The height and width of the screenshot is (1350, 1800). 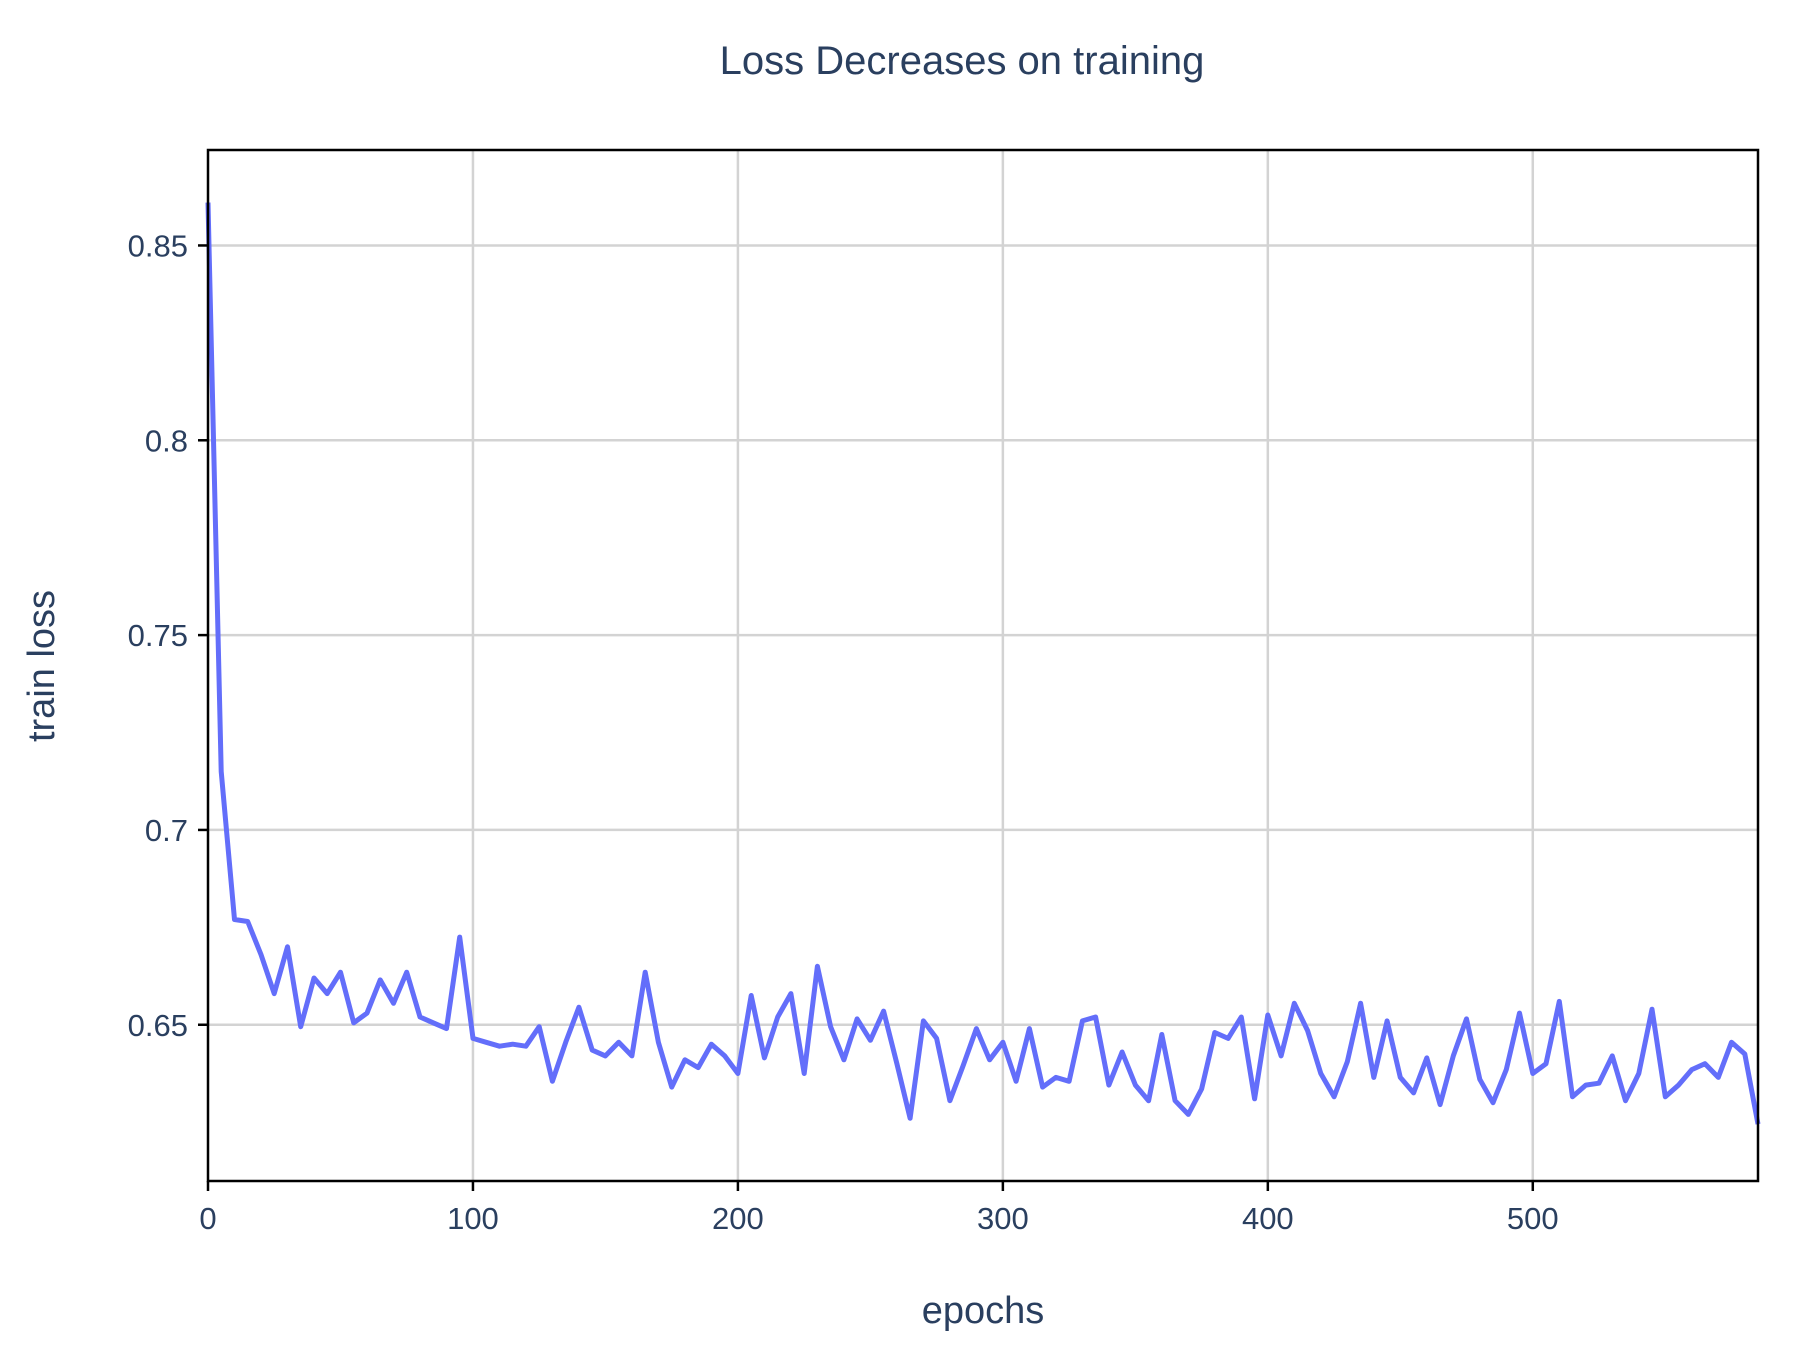 I want to click on x-tick-label: 500, so click(x=1533, y=1218).